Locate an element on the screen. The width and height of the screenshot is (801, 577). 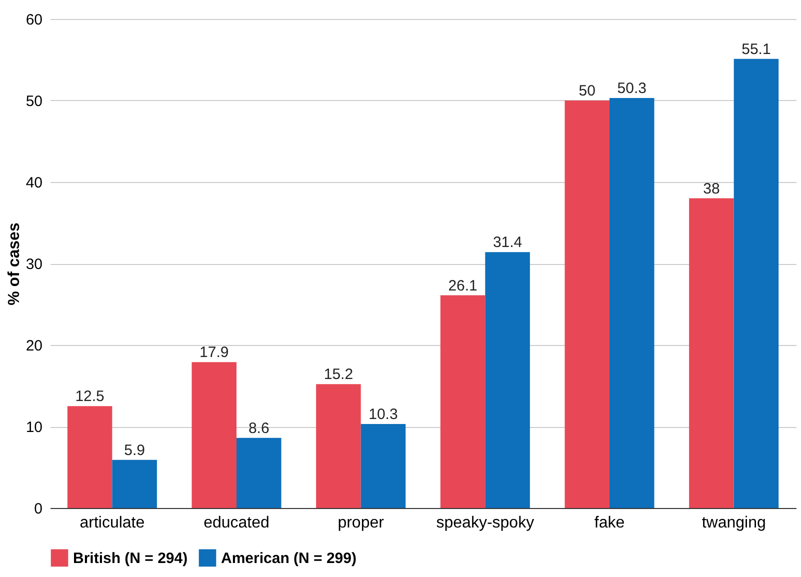
x-tick-label: articulate is located at coordinates (112, 523).